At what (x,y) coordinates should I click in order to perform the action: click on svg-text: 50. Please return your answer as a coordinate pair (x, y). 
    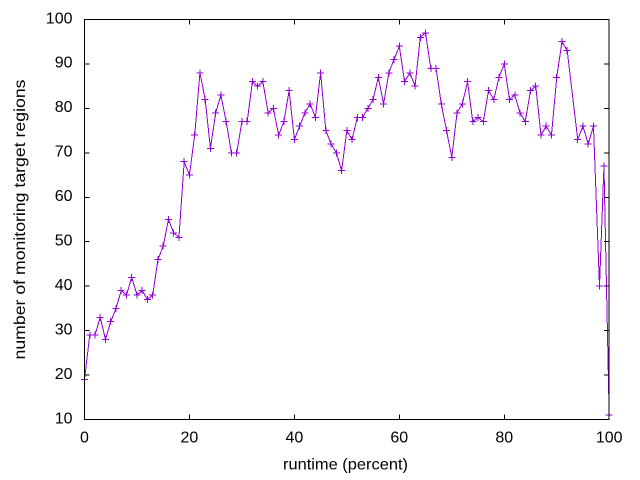
    Looking at the image, I should click on (64, 241).